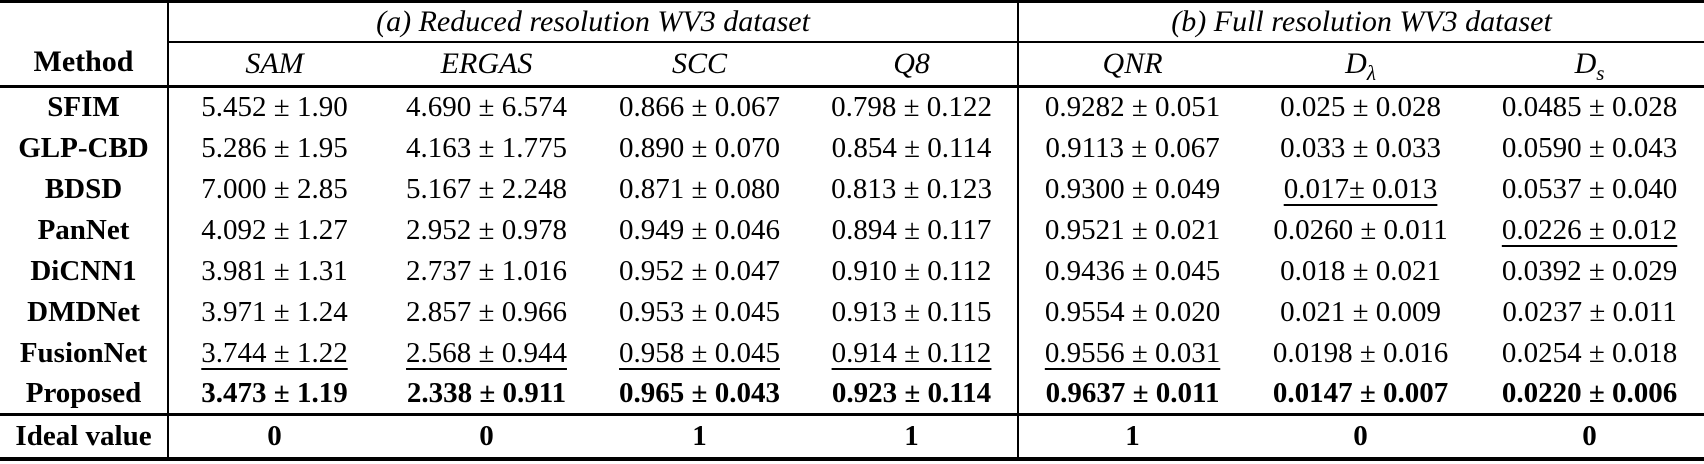 The image size is (1704, 464). I want to click on ideal-value-cell-q8: 1, so click(912, 436).